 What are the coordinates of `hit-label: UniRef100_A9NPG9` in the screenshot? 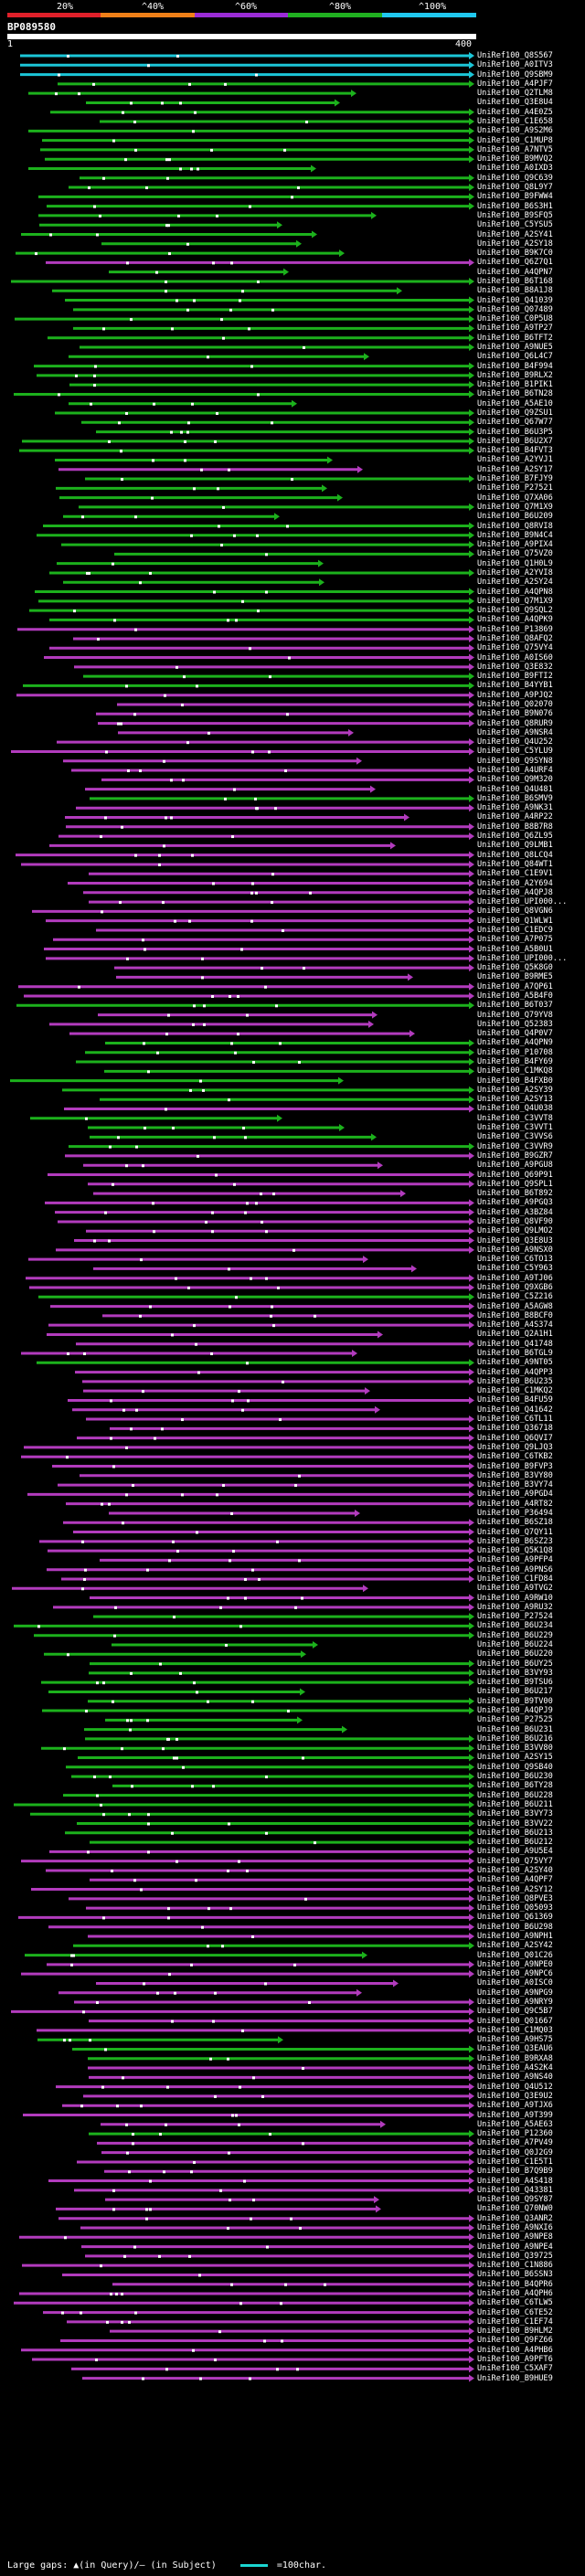 It's located at (515, 1993).